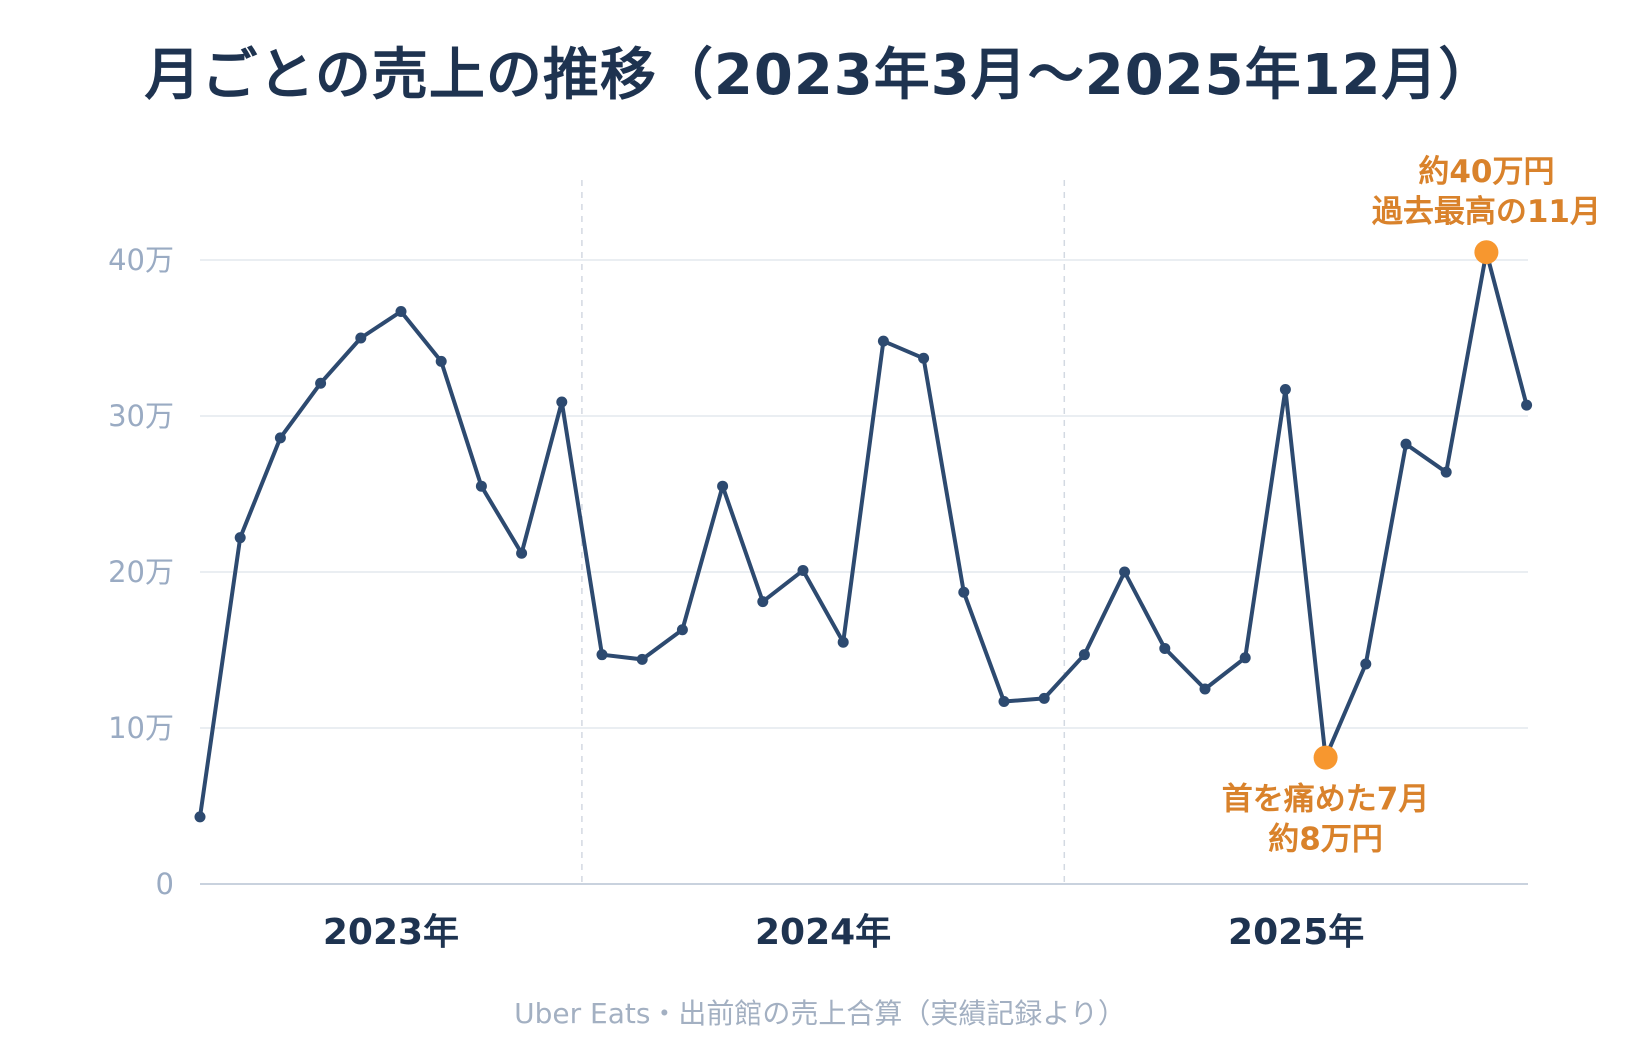 This screenshot has width=1640, height=1040. I want to click on chart-source-note: Uber Eats・出前館の売上合算（実績記録より）, so click(820, 1013).